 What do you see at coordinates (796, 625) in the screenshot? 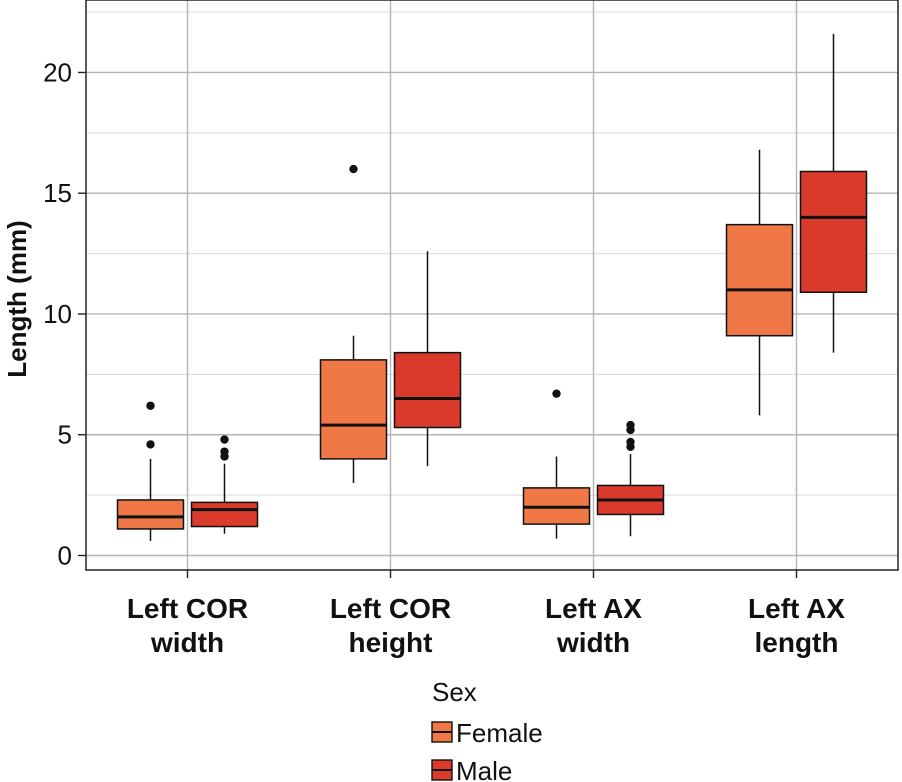
I see `x-category-label: Left AX length` at bounding box center [796, 625].